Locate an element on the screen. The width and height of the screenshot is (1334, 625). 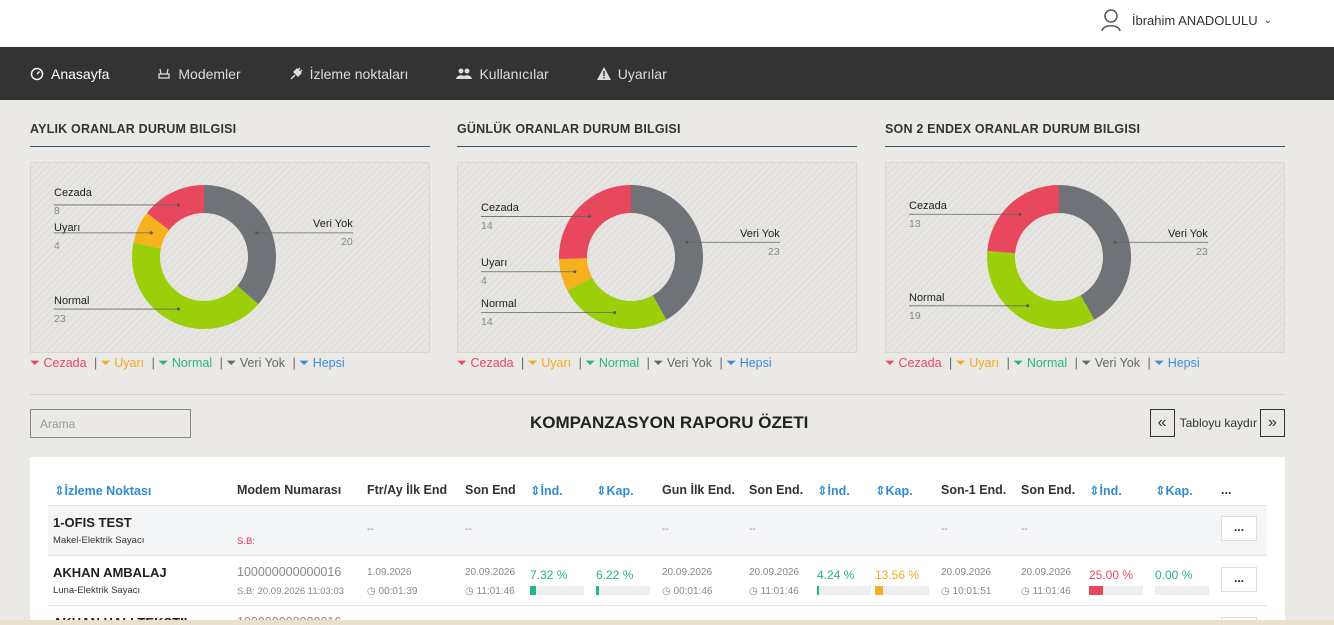
nav-item-izleme-noktalari: İzleme noktaları is located at coordinates (348, 73).